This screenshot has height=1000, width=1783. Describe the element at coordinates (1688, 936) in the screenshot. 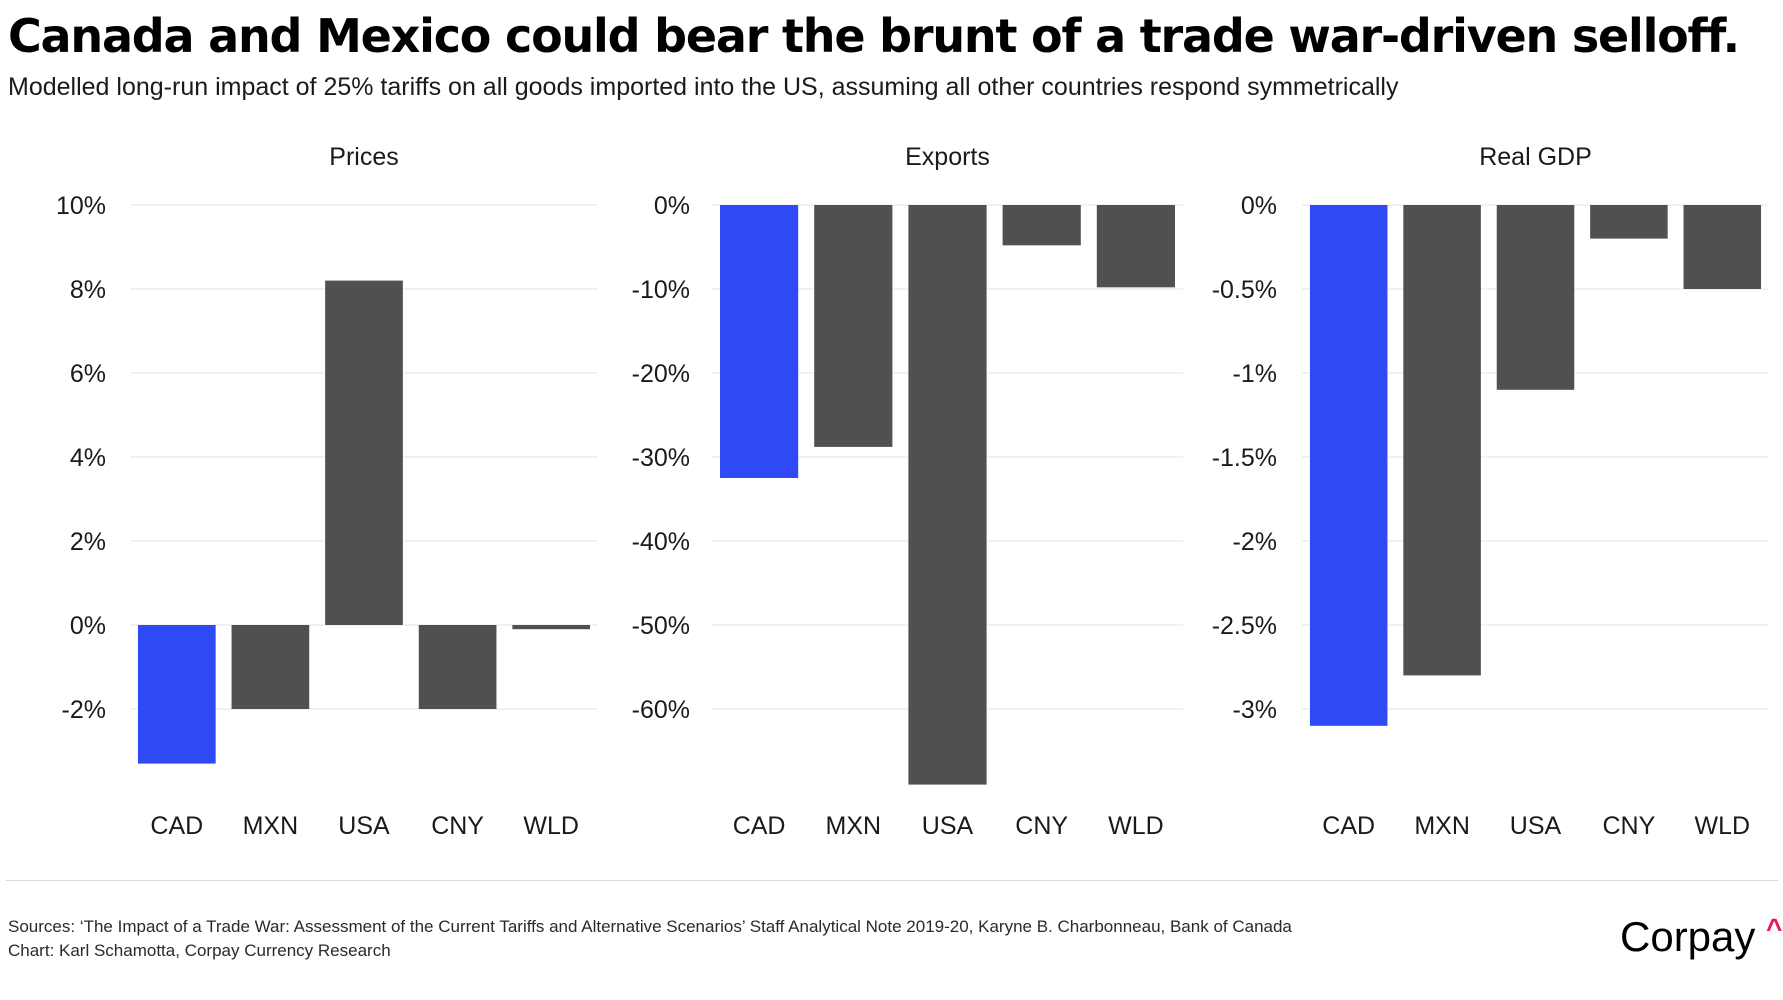

I see `logo-text: Corpay` at that location.